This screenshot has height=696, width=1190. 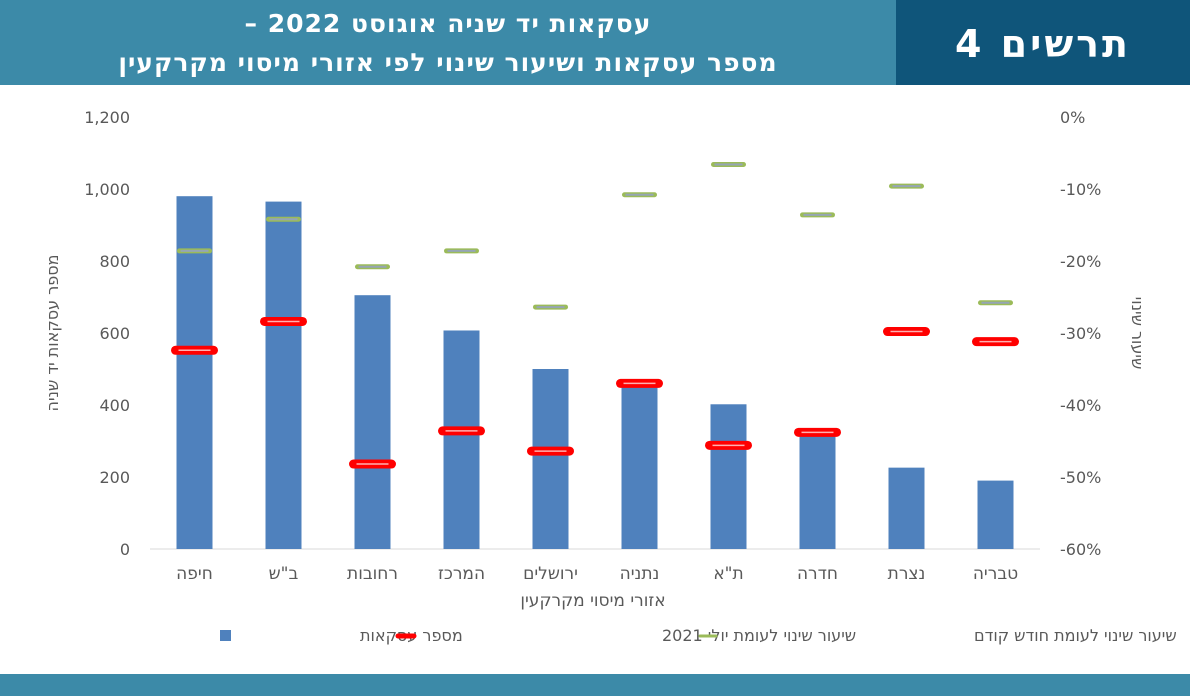 I want to click on figure-label-area: תרשים 4, so click(x=1043, y=42).